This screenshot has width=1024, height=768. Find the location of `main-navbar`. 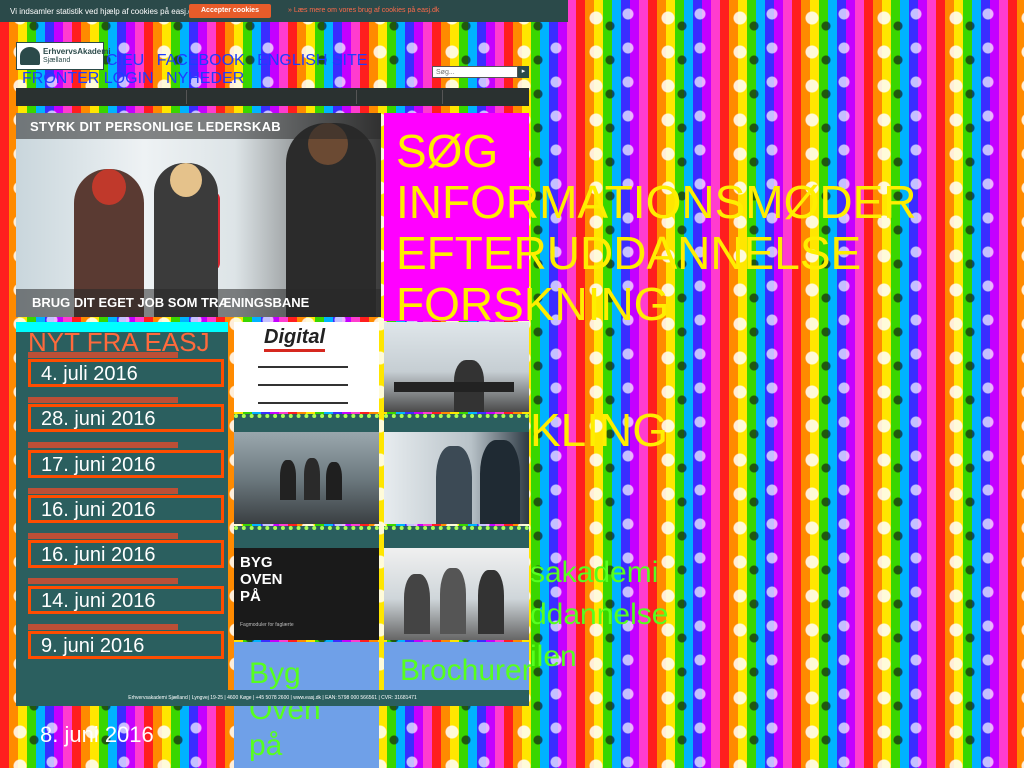

main-navbar is located at coordinates (272, 97).